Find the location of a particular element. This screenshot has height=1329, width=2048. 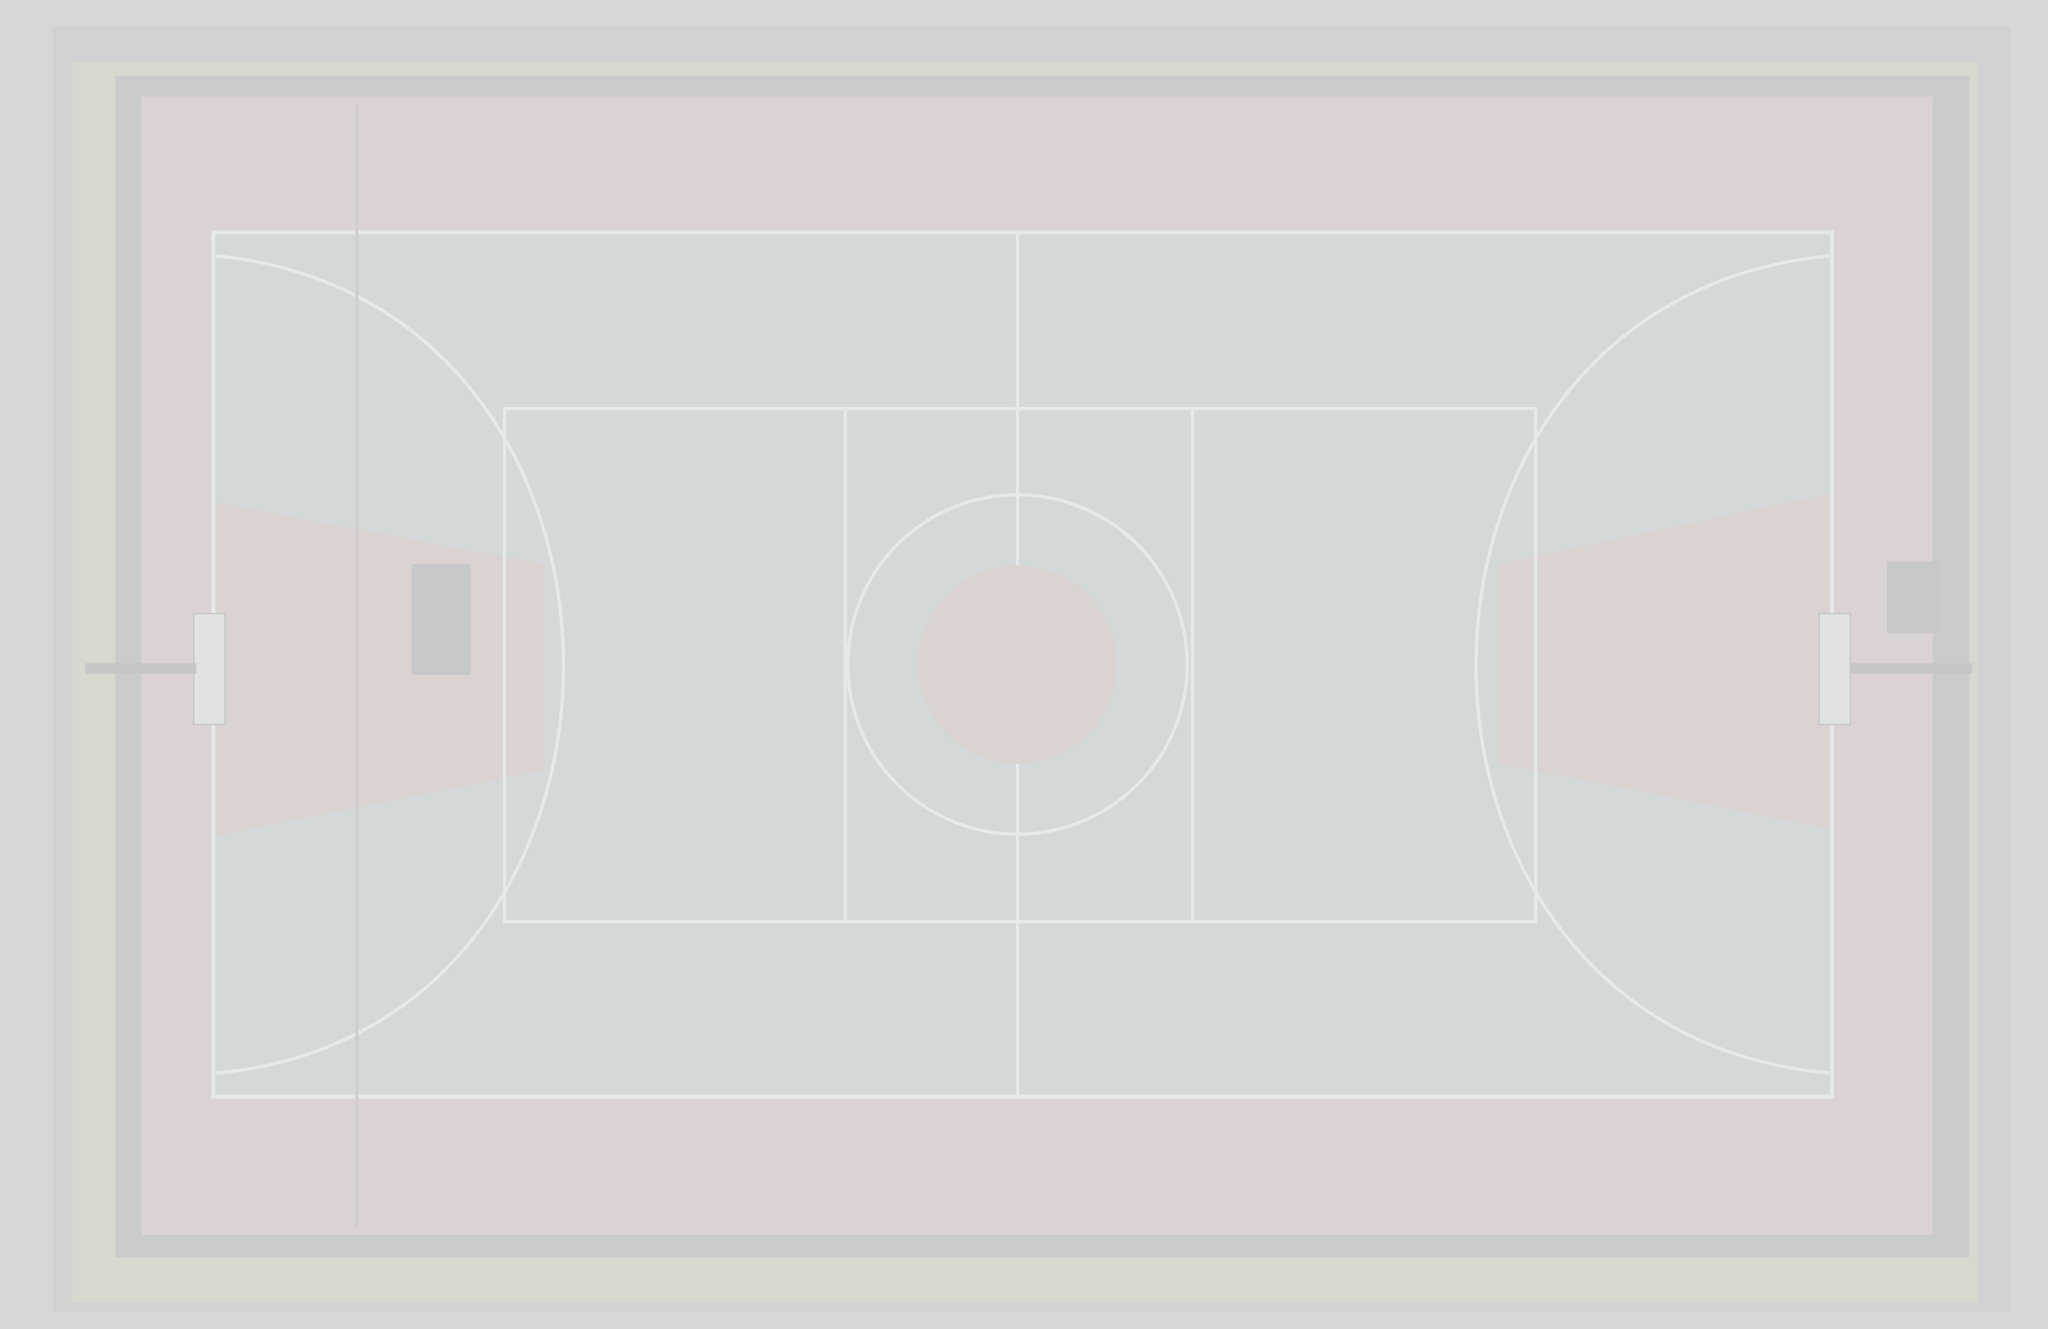

left-arc is located at coordinates (390, 664).